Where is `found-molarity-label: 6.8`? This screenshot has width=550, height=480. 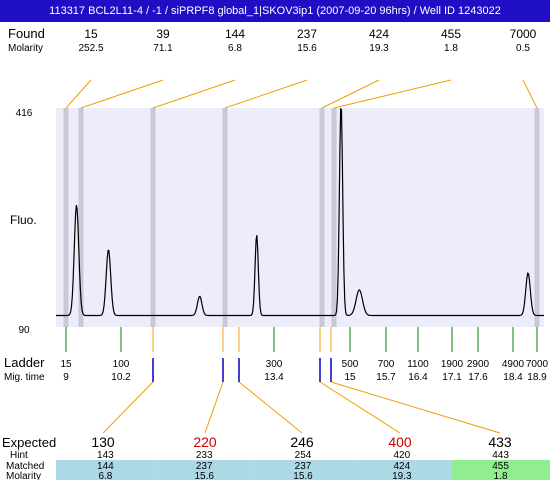 found-molarity-label: 6.8 is located at coordinates (235, 48).